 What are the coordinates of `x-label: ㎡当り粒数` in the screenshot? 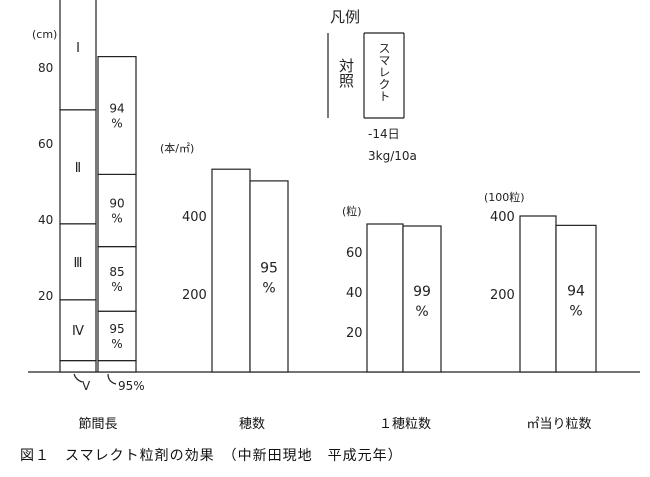 It's located at (558, 424).